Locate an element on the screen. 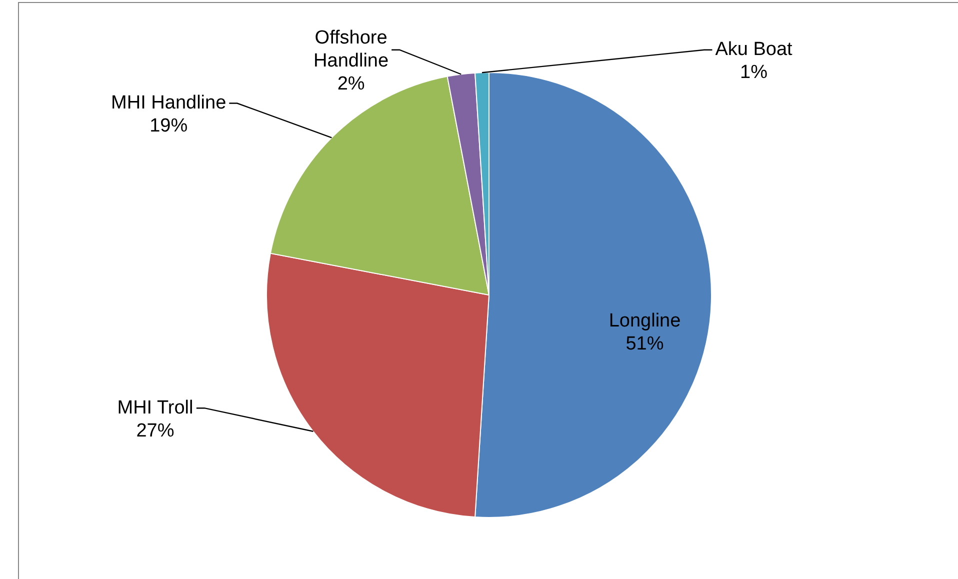 Image resolution: width=958 pixels, height=579 pixels. data-label: 2% is located at coordinates (351, 84).